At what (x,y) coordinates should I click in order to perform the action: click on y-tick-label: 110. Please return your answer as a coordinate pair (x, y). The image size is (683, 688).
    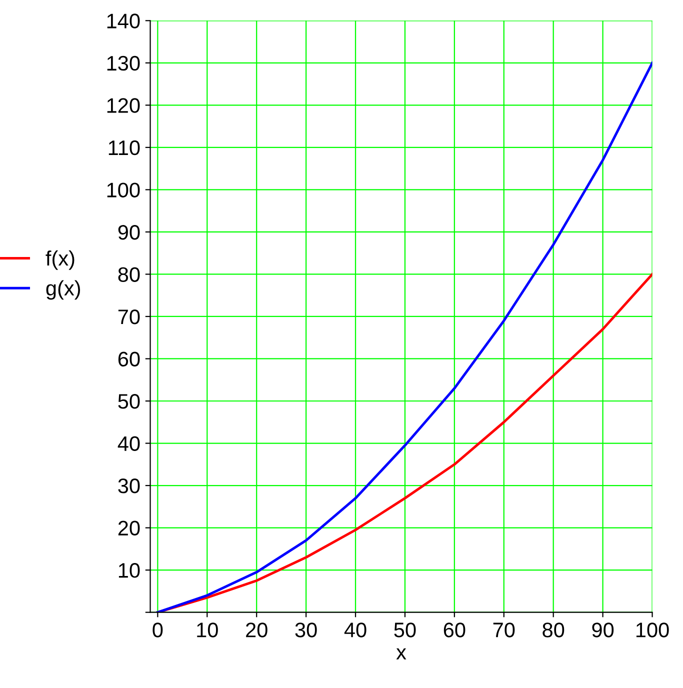
    Looking at the image, I should click on (124, 148).